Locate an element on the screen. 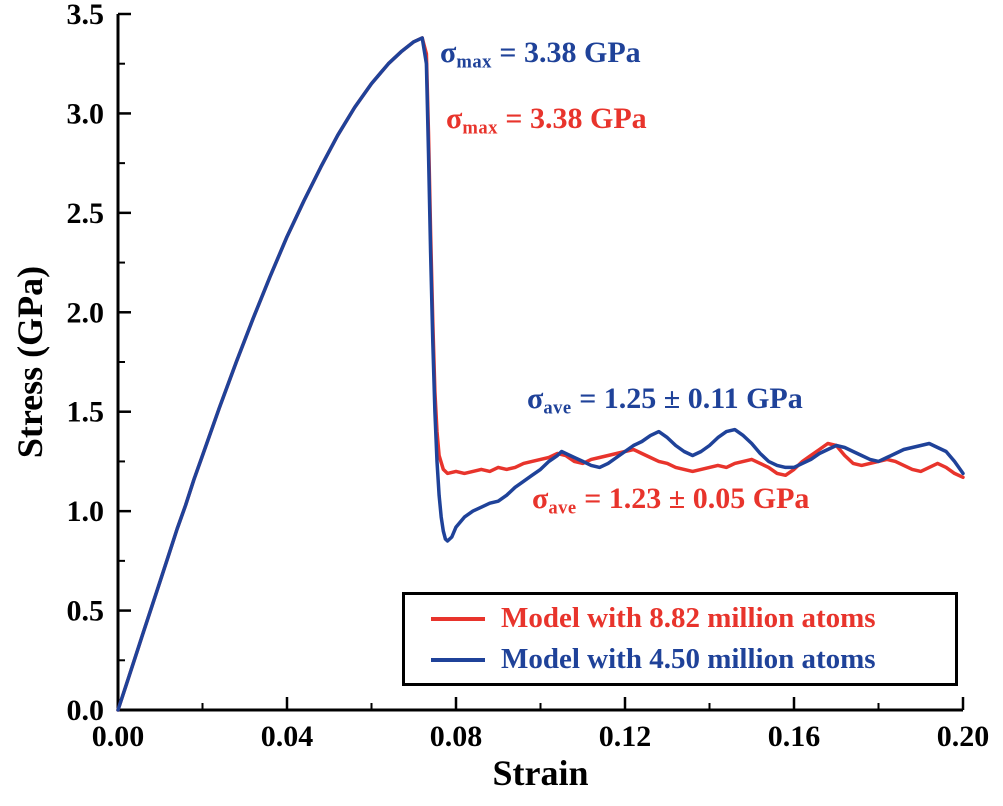  y-tick-label: 1.5 is located at coordinates (86, 412).